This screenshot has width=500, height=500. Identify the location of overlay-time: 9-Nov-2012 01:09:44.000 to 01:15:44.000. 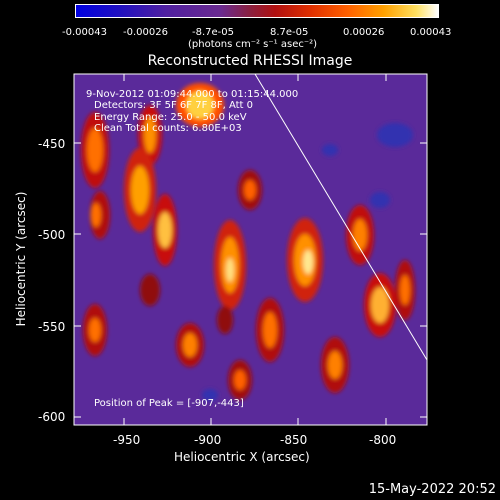
(192, 94).